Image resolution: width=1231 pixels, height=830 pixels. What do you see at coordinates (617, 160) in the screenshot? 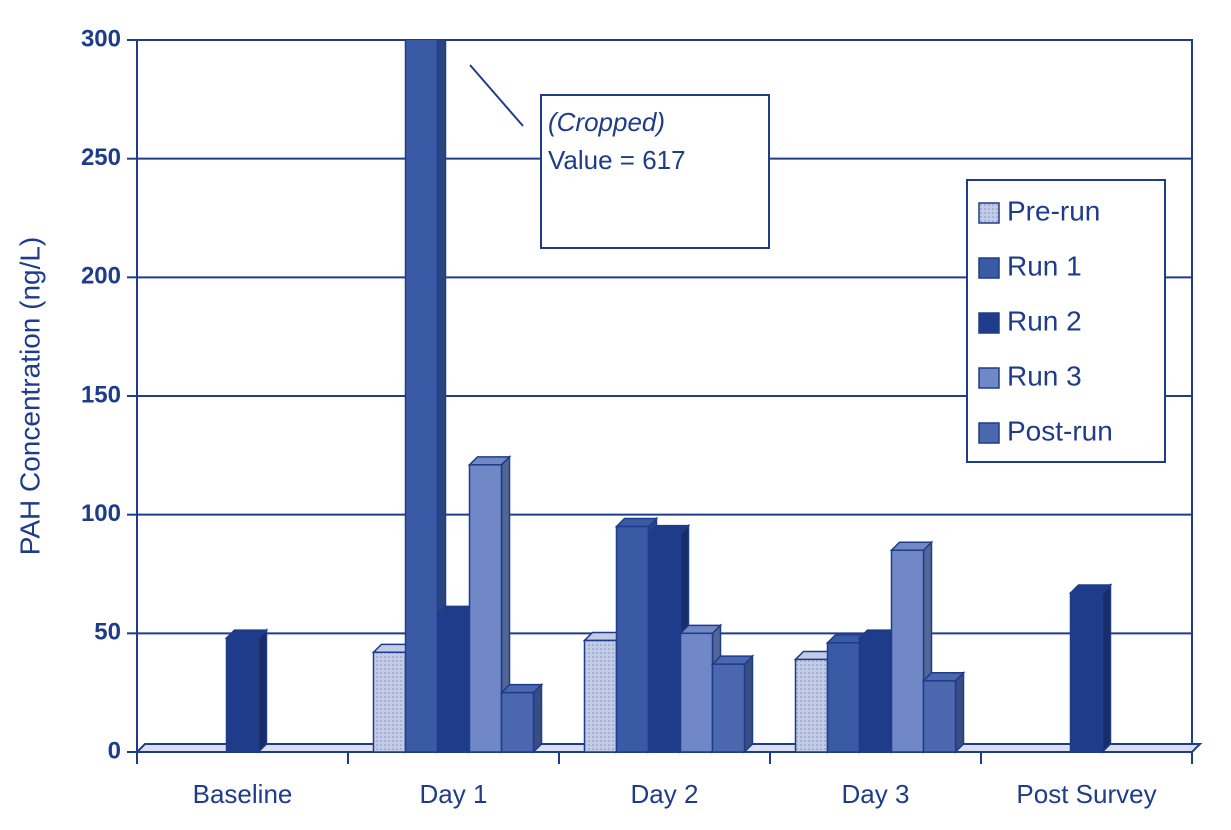
I see `annotation-text: Value = 617` at bounding box center [617, 160].